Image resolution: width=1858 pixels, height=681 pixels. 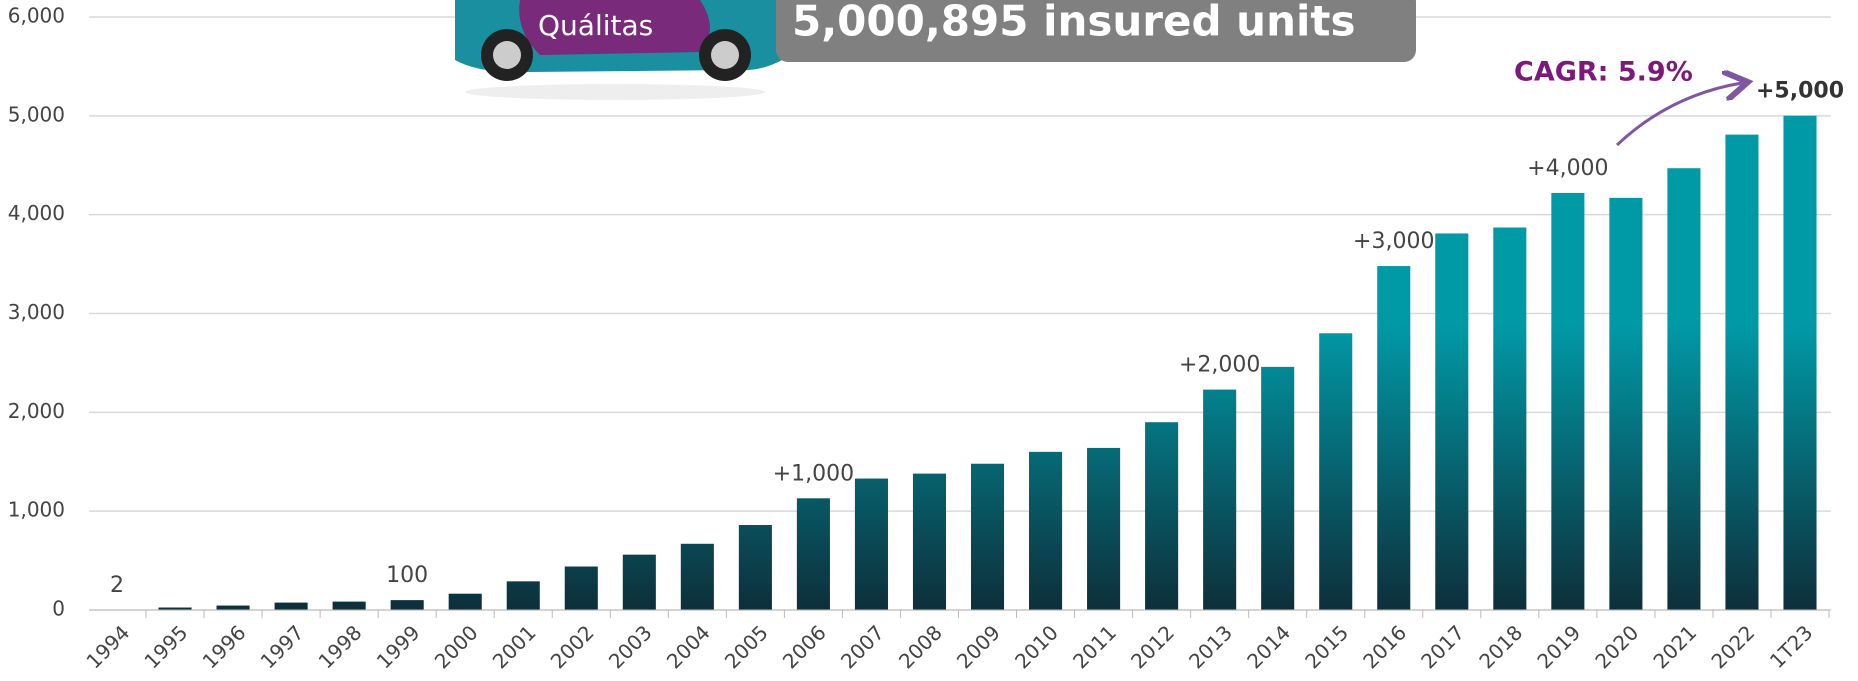 What do you see at coordinates (1326, 646) in the screenshot?
I see `x-tick-label: 2015` at bounding box center [1326, 646].